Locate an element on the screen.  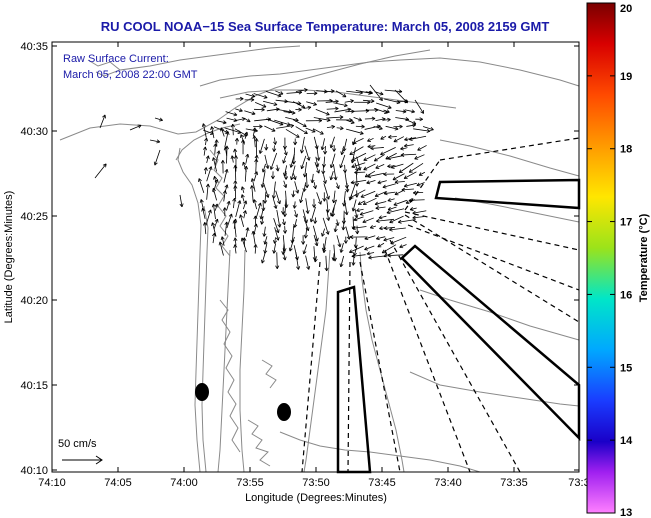
current-annotation-line1: Raw Surface Current: is located at coordinates (116, 59).